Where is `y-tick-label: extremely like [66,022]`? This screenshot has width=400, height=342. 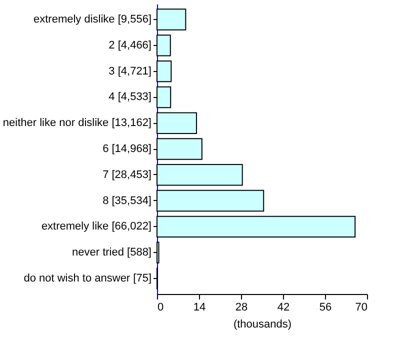
y-tick-label: extremely like [66,022] is located at coordinates (96, 226).